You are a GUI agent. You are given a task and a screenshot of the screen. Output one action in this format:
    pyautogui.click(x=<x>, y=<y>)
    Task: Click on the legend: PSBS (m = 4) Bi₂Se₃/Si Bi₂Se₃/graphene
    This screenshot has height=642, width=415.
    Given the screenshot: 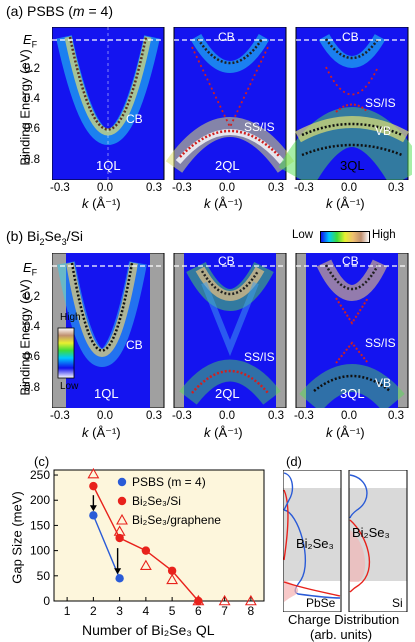 What is the action you would take?
    pyautogui.click(x=168, y=501)
    